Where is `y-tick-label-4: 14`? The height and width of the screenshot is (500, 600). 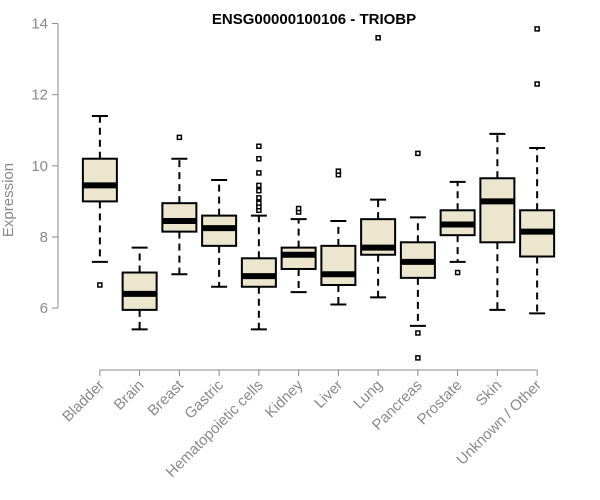
y-tick-label-4: 14 is located at coordinates (39, 24).